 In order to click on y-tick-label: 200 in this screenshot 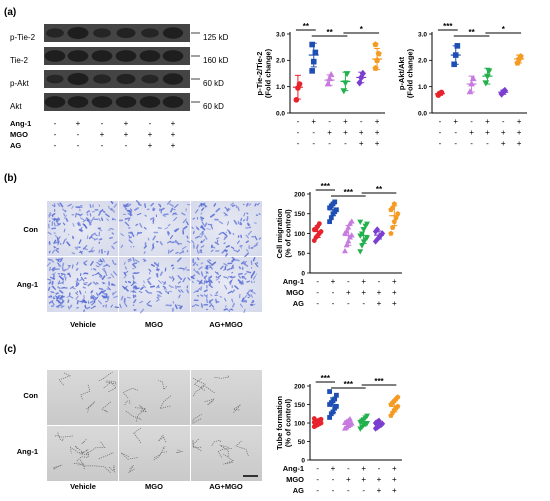, I will do `click(299, 194)`.